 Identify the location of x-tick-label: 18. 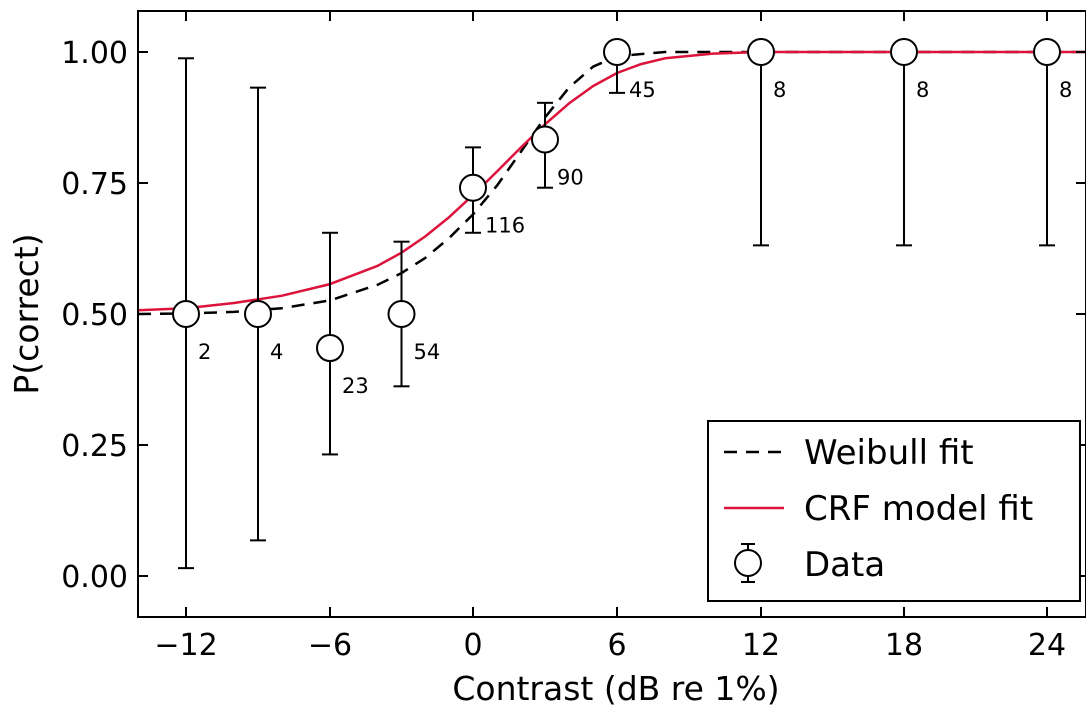
(904, 645).